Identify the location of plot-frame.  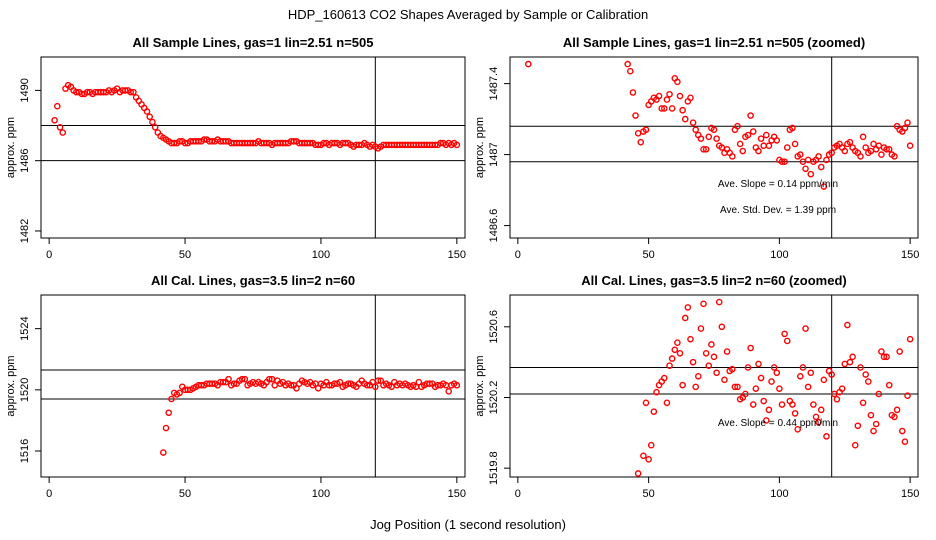
(714, 386).